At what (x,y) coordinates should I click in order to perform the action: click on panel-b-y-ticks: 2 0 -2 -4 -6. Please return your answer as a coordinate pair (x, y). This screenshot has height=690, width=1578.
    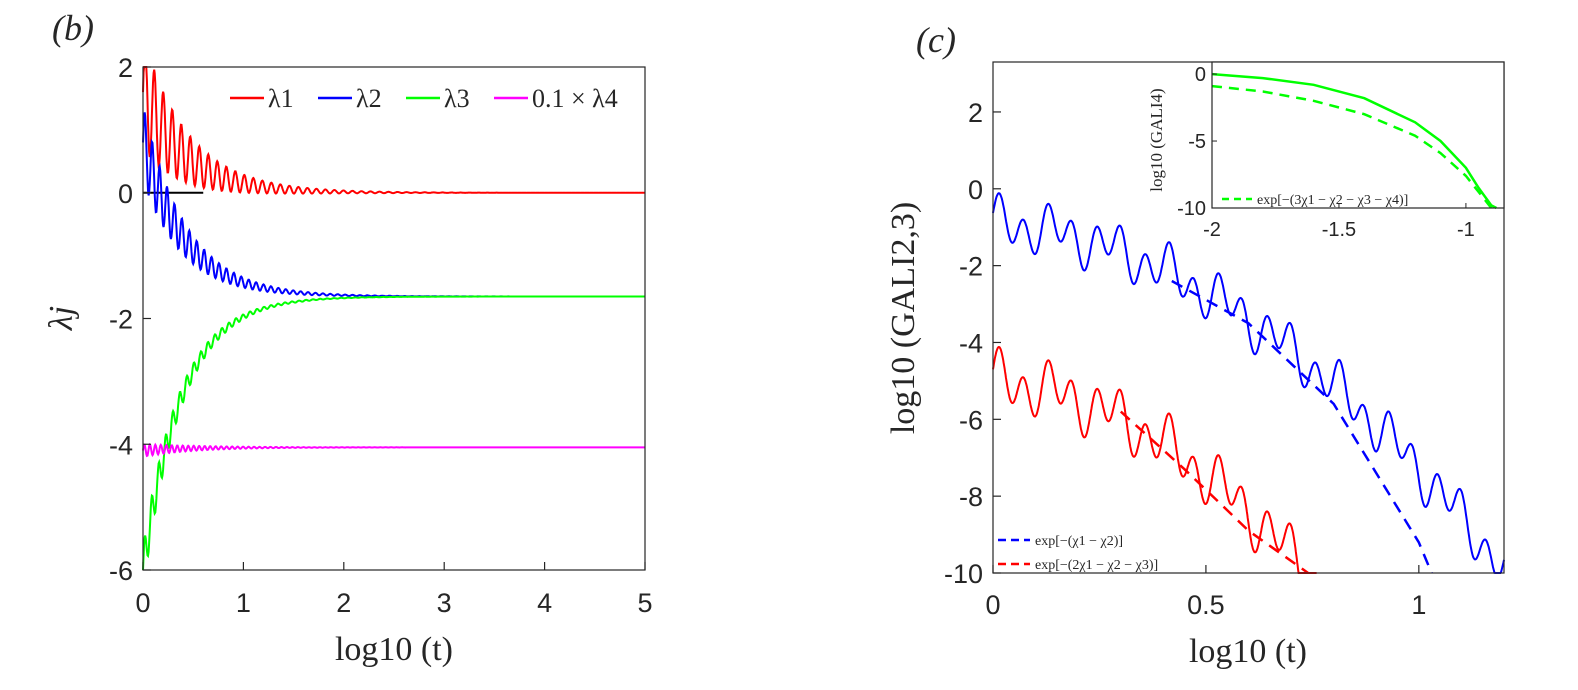
    Looking at the image, I should click on (130, 319).